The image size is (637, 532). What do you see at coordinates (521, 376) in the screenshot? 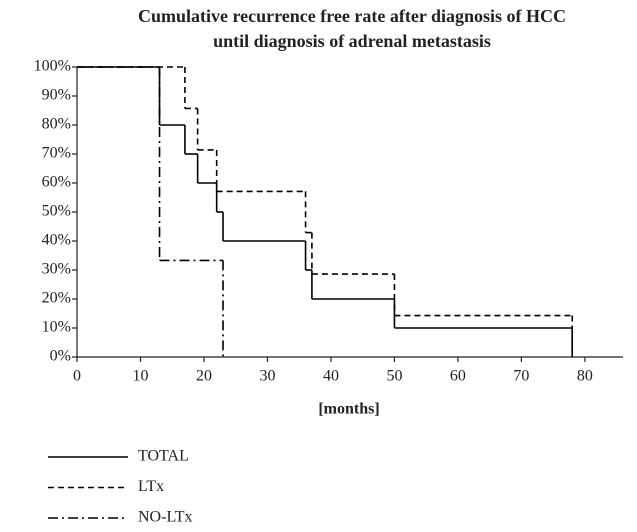
I see `x-tick-label: 70` at bounding box center [521, 376].